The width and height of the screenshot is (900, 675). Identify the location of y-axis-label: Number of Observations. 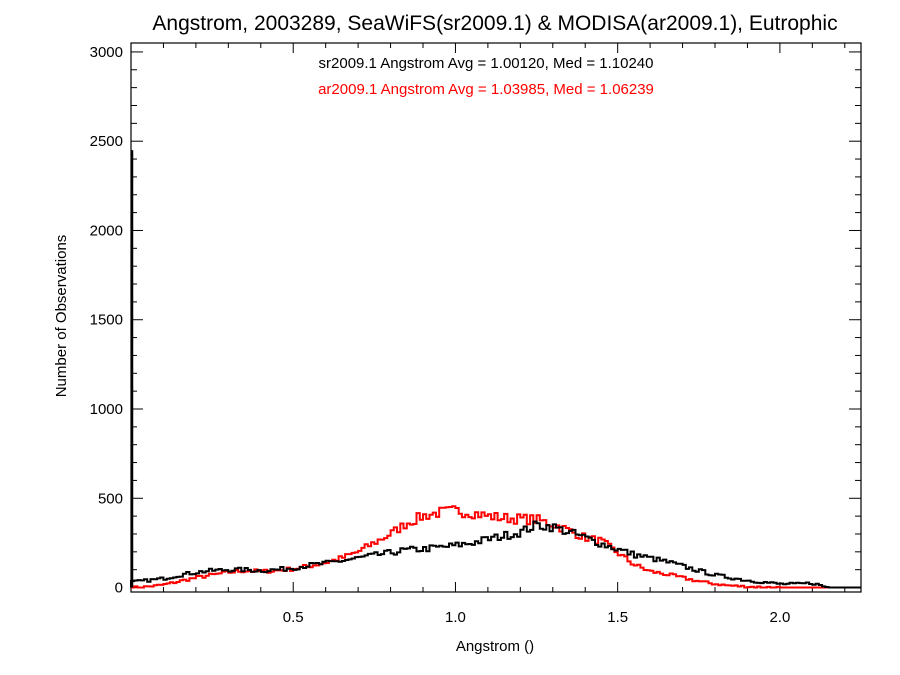
(61, 316).